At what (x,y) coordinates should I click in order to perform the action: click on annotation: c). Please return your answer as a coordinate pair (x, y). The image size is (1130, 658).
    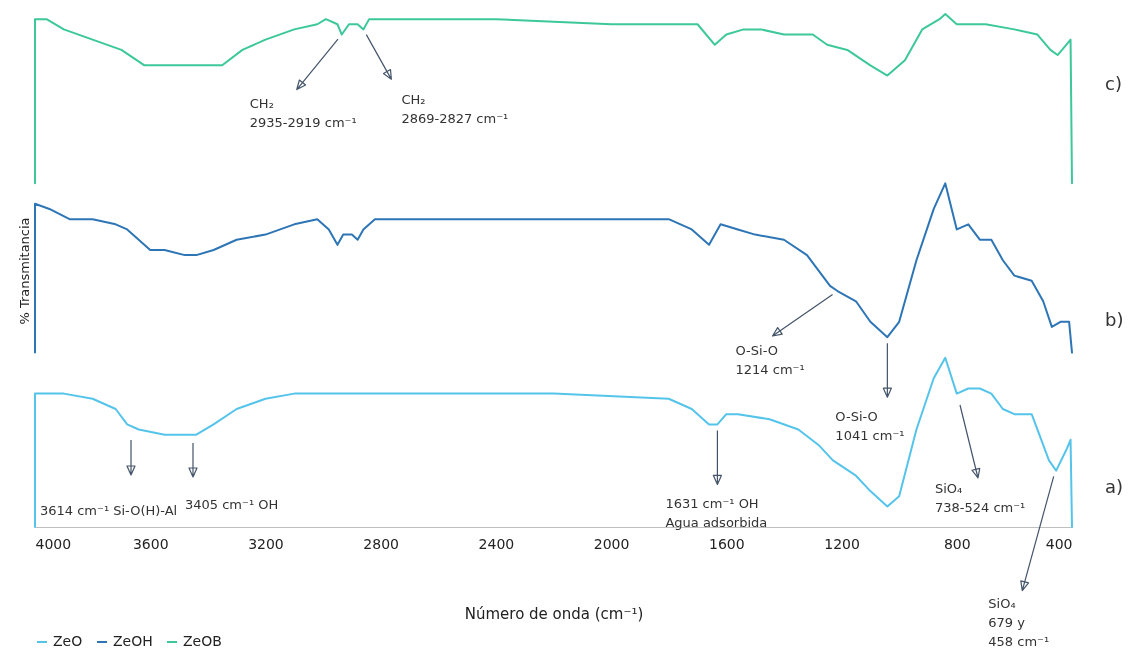
    Looking at the image, I should click on (1113, 83).